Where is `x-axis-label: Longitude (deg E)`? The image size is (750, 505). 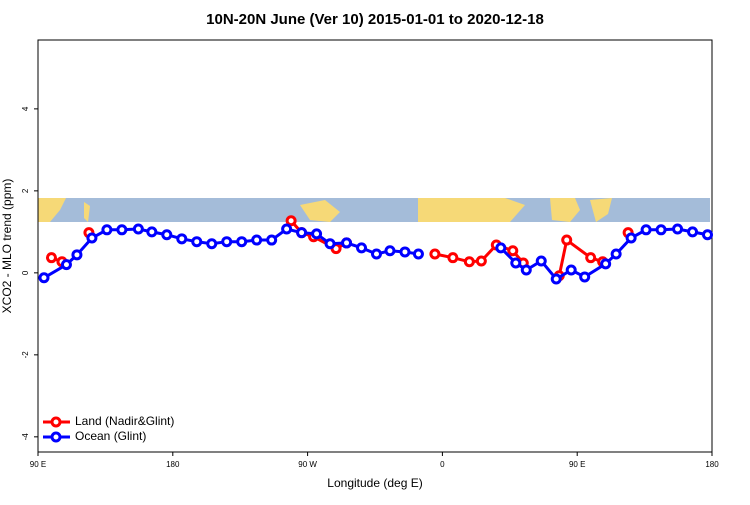 x-axis-label: Longitude (deg E) is located at coordinates (374, 483).